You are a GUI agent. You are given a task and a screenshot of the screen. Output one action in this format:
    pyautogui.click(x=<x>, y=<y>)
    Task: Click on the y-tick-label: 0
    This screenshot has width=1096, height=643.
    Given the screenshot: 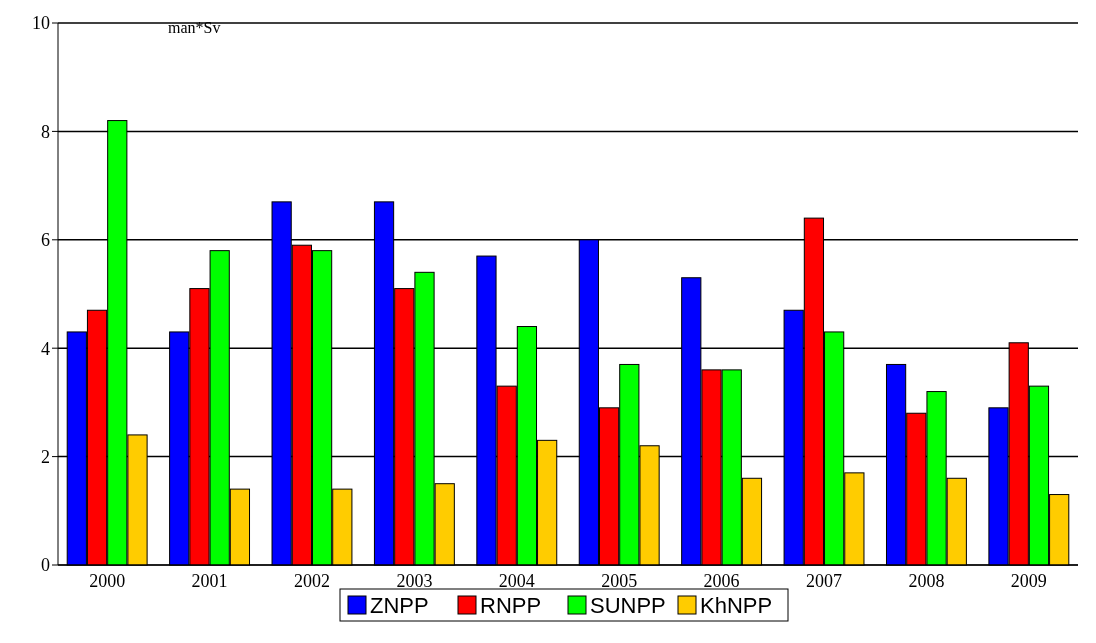 What is the action you would take?
    pyautogui.click(x=45, y=565)
    